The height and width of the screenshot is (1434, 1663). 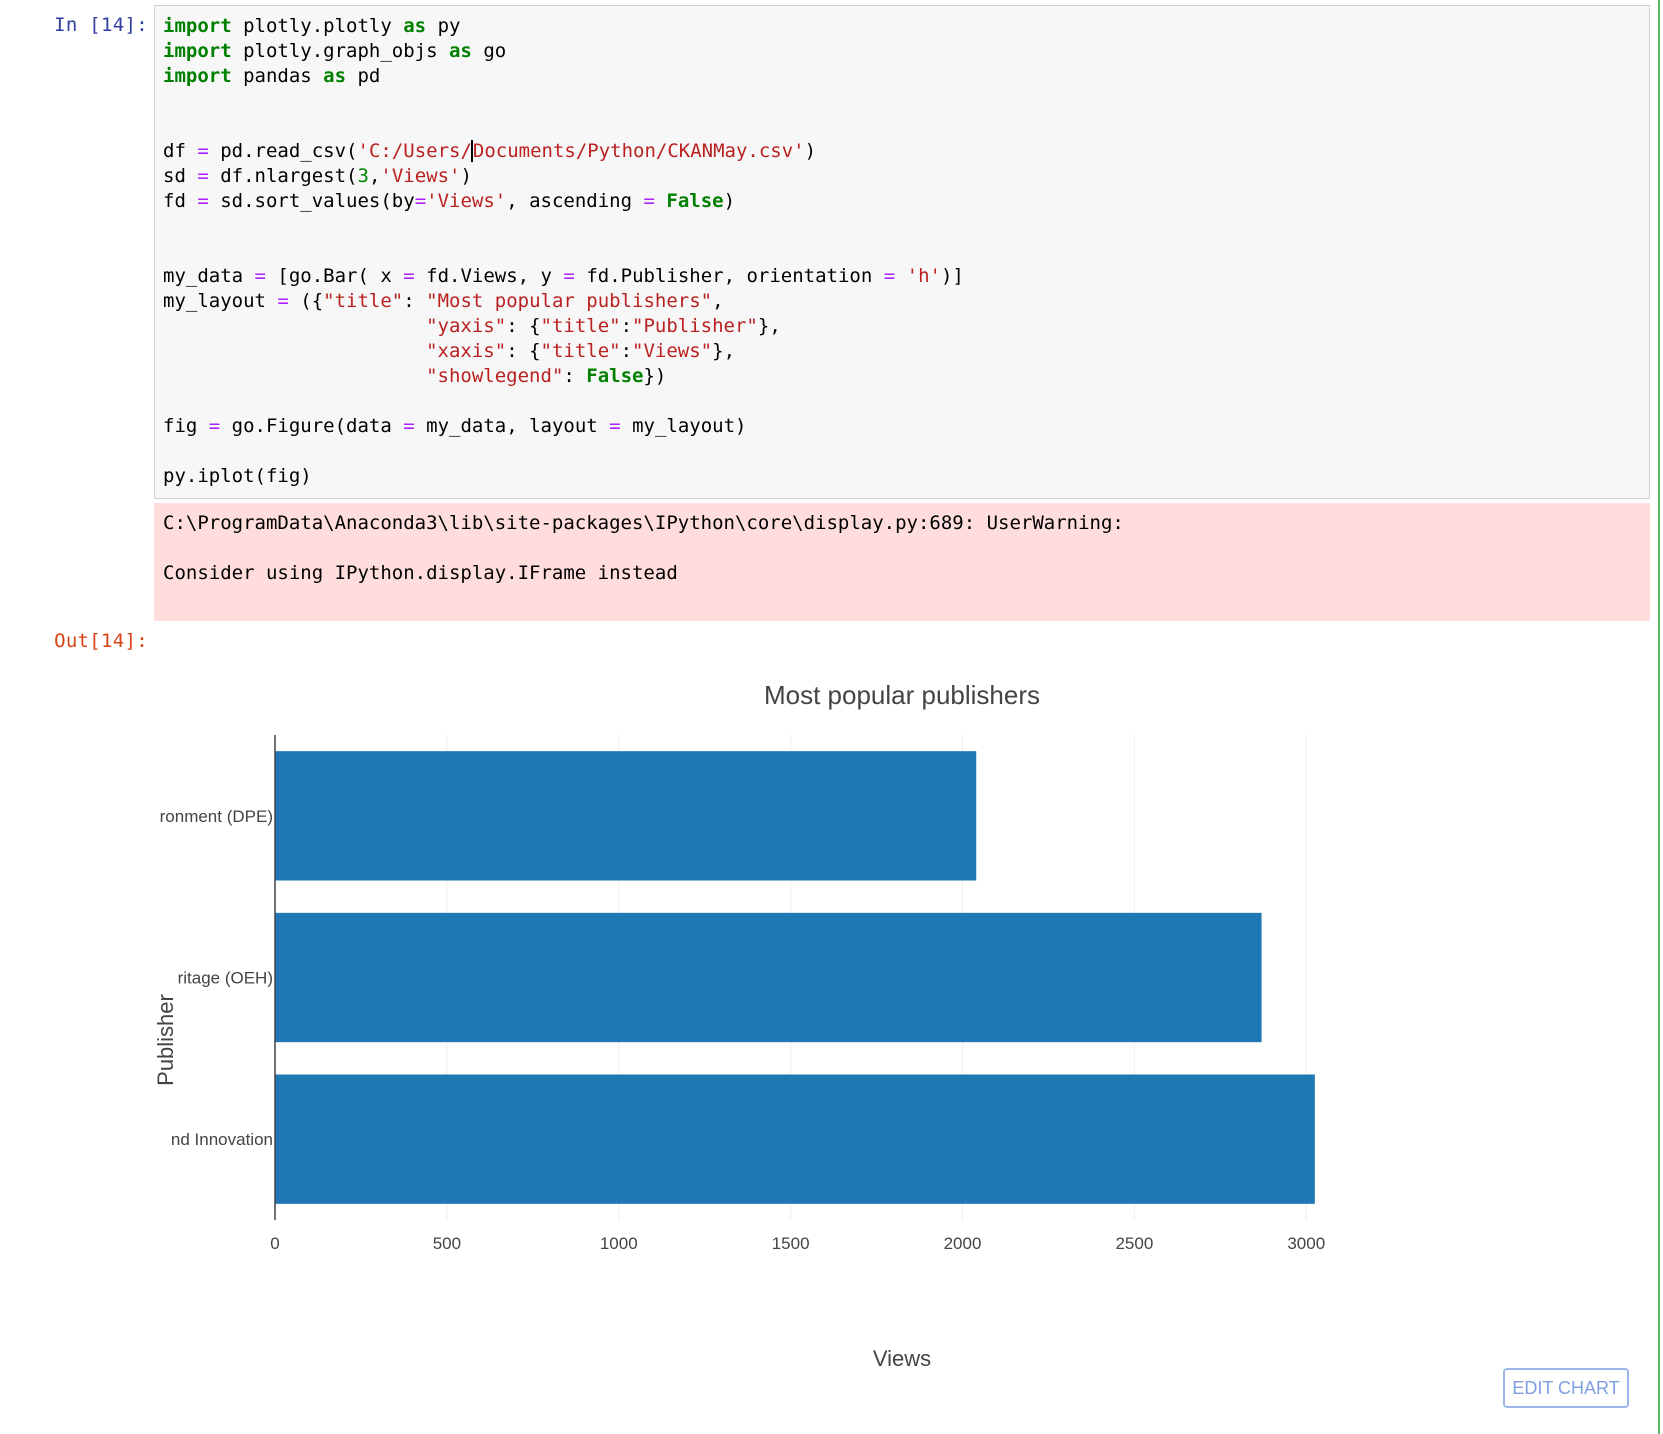 What do you see at coordinates (165, 1040) in the screenshot?
I see `y-axis-title: Publisher` at bounding box center [165, 1040].